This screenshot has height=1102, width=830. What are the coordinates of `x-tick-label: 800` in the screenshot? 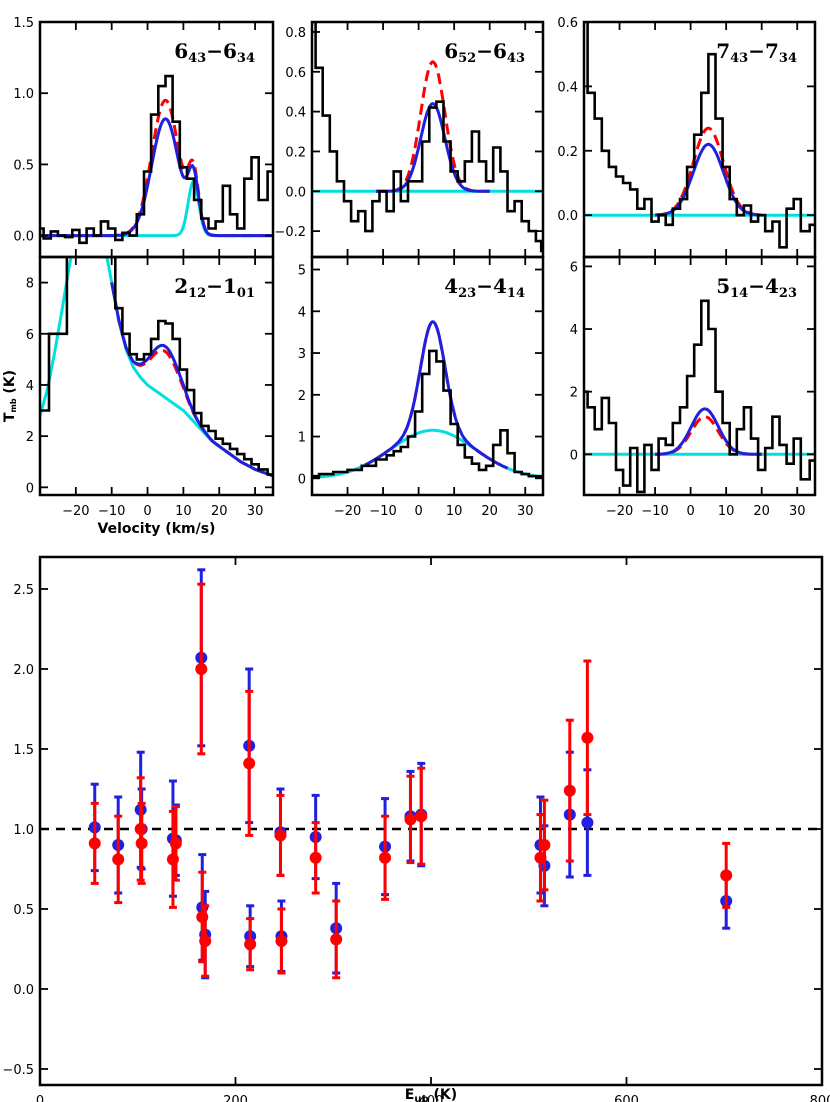 It's located at (820, 1098).